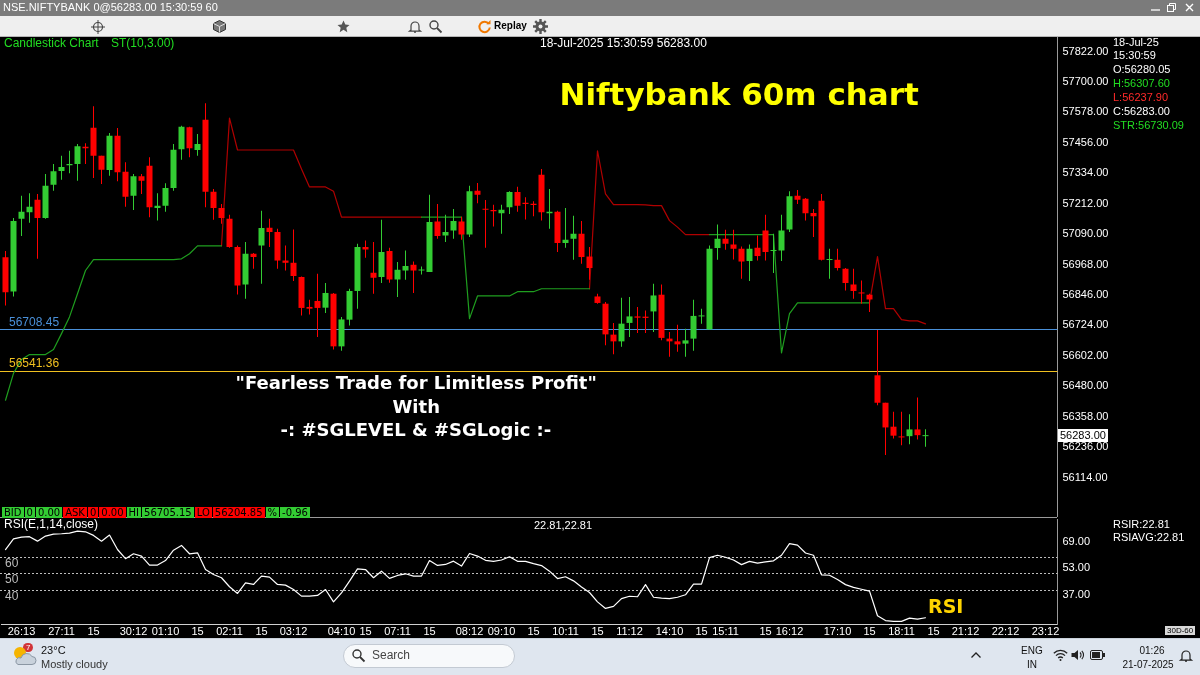 The height and width of the screenshot is (675, 1200). I want to click on x-tick-label: 07:11, so click(397, 630).